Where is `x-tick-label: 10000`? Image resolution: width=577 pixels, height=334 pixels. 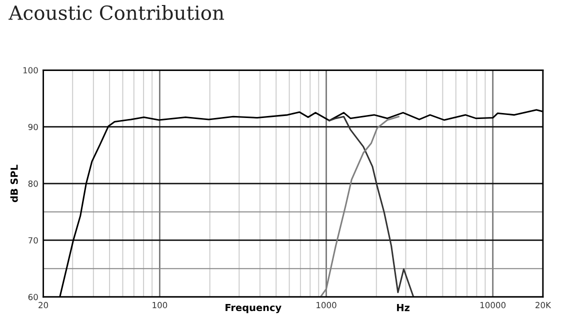 x-tick-label: 10000 is located at coordinates (493, 305).